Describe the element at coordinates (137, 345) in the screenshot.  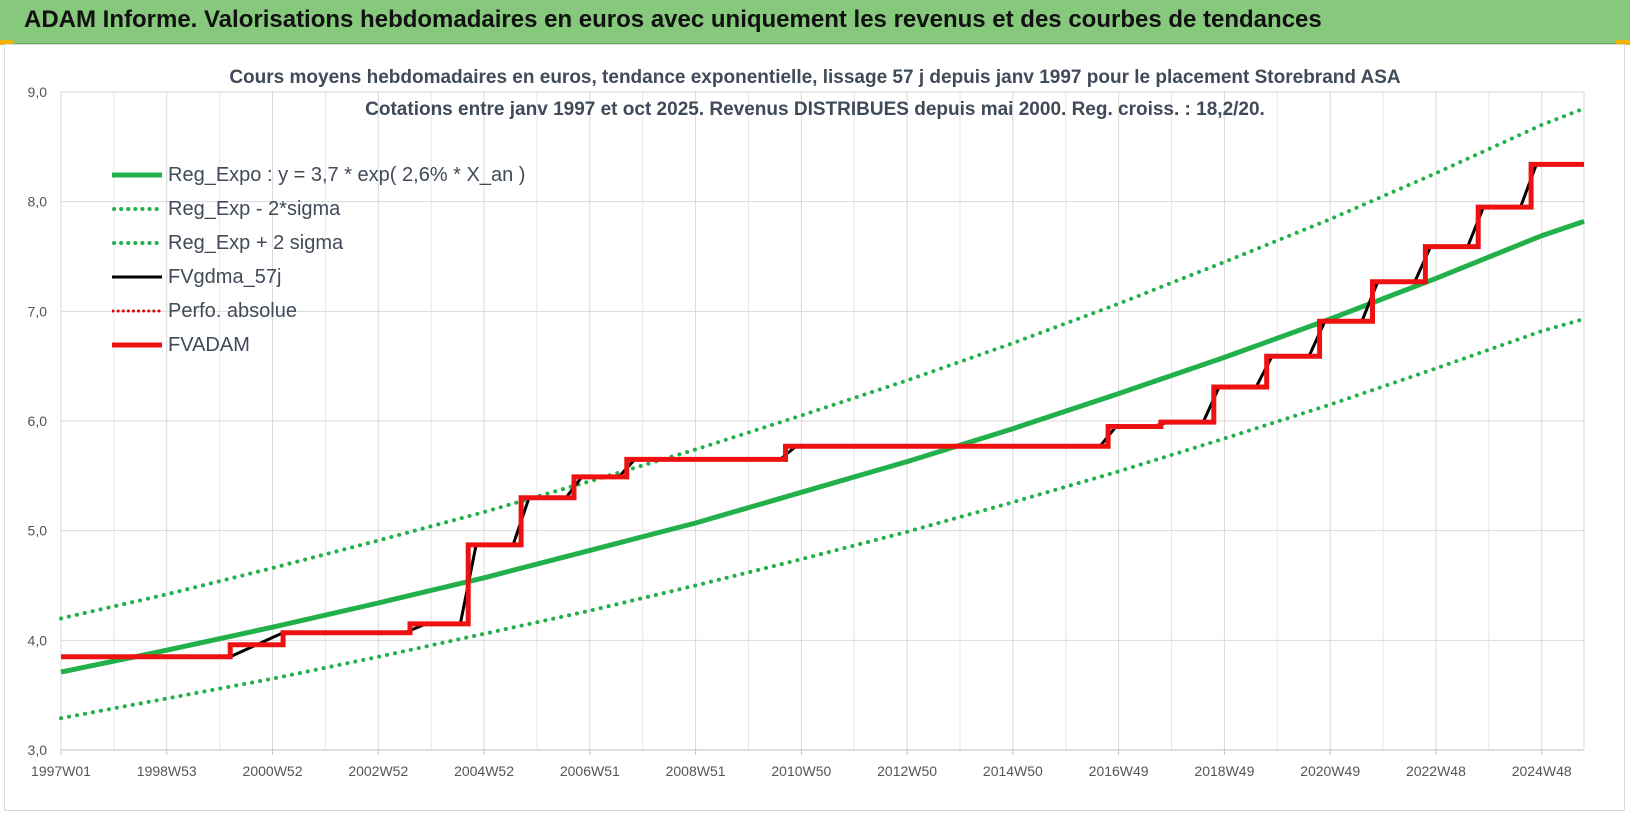
I see `legend-swatch-fvadam` at that location.